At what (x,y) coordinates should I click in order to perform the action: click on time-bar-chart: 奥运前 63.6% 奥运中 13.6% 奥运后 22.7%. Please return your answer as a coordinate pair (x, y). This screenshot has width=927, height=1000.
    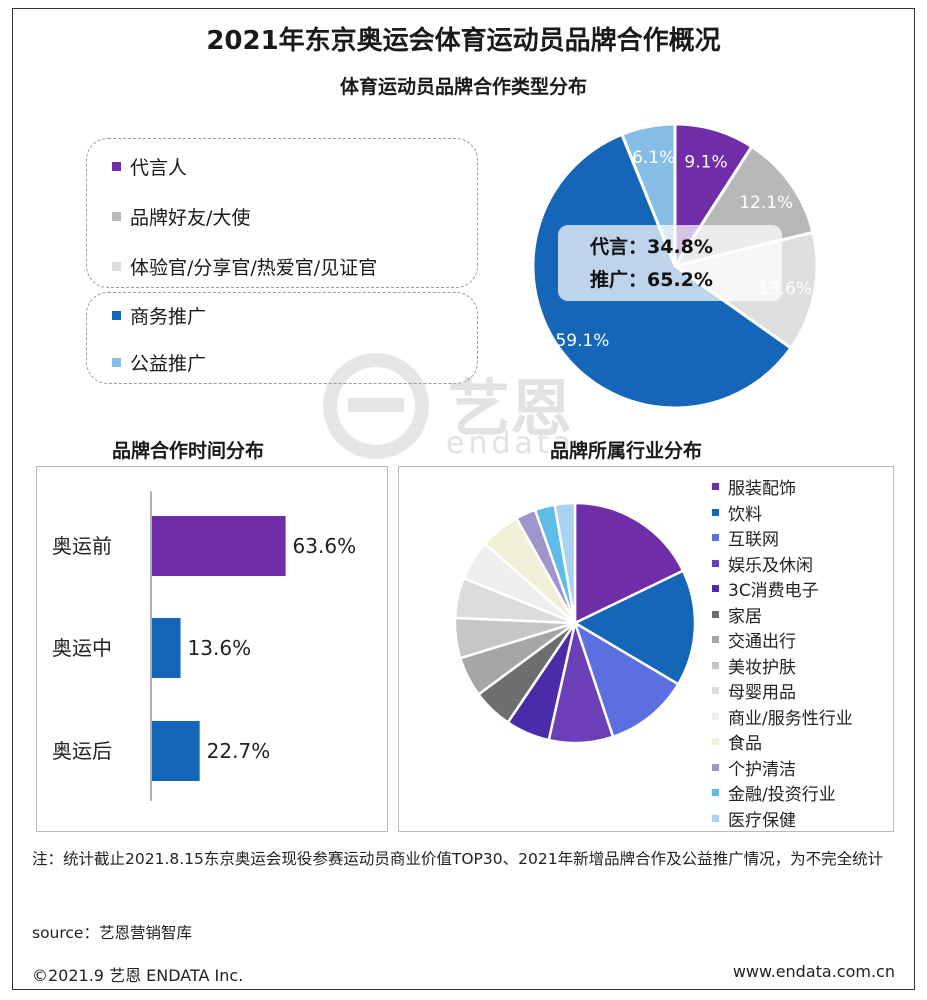
    Looking at the image, I should click on (204, 646).